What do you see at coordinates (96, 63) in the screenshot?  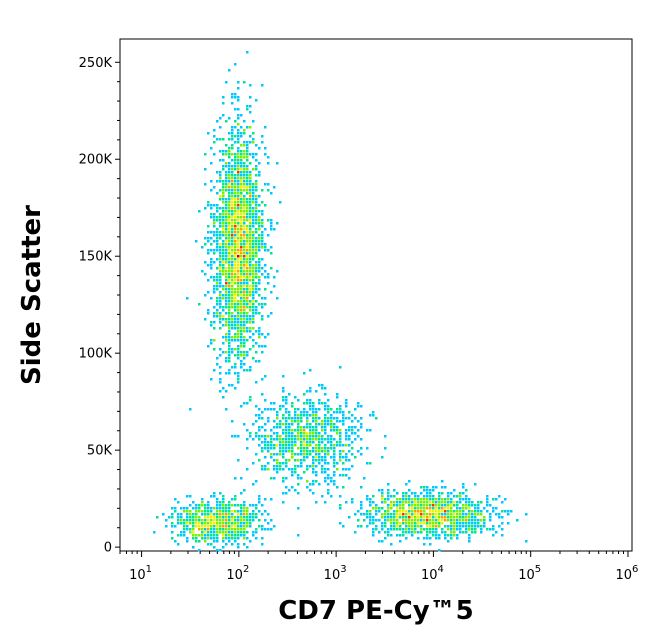 I see `y-tick-label: 250K` at bounding box center [96, 63].